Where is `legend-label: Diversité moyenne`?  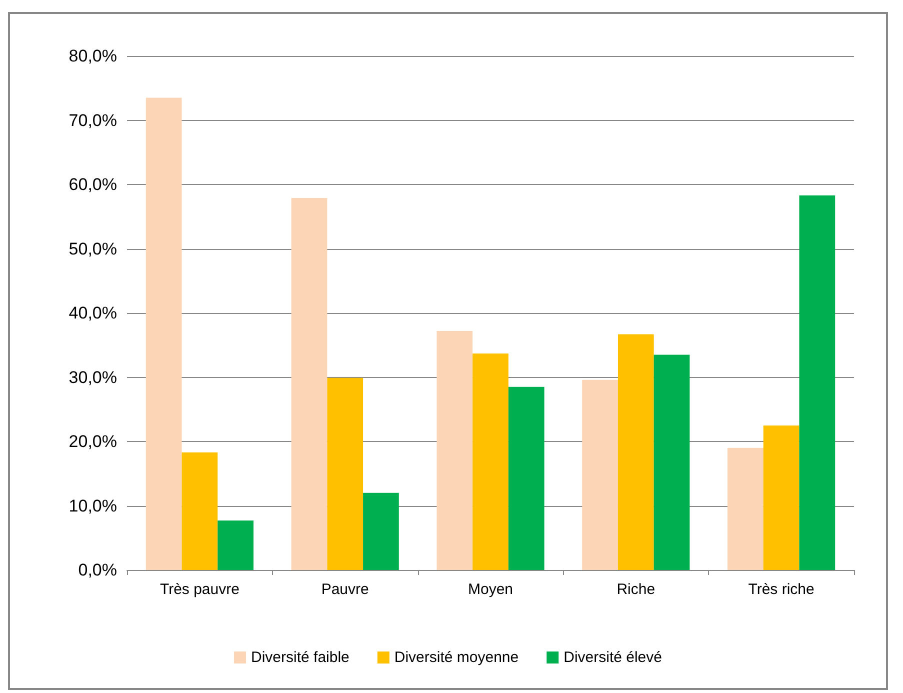 legend-label: Diversité moyenne is located at coordinates (456, 657).